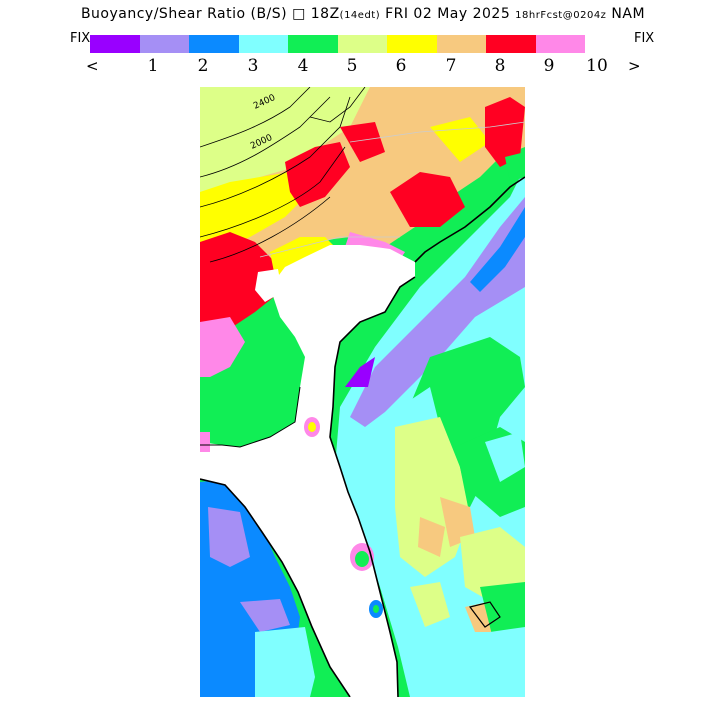  Describe the element at coordinates (644, 38) in the screenshot. I see `fix-right-link: FIX` at that location.